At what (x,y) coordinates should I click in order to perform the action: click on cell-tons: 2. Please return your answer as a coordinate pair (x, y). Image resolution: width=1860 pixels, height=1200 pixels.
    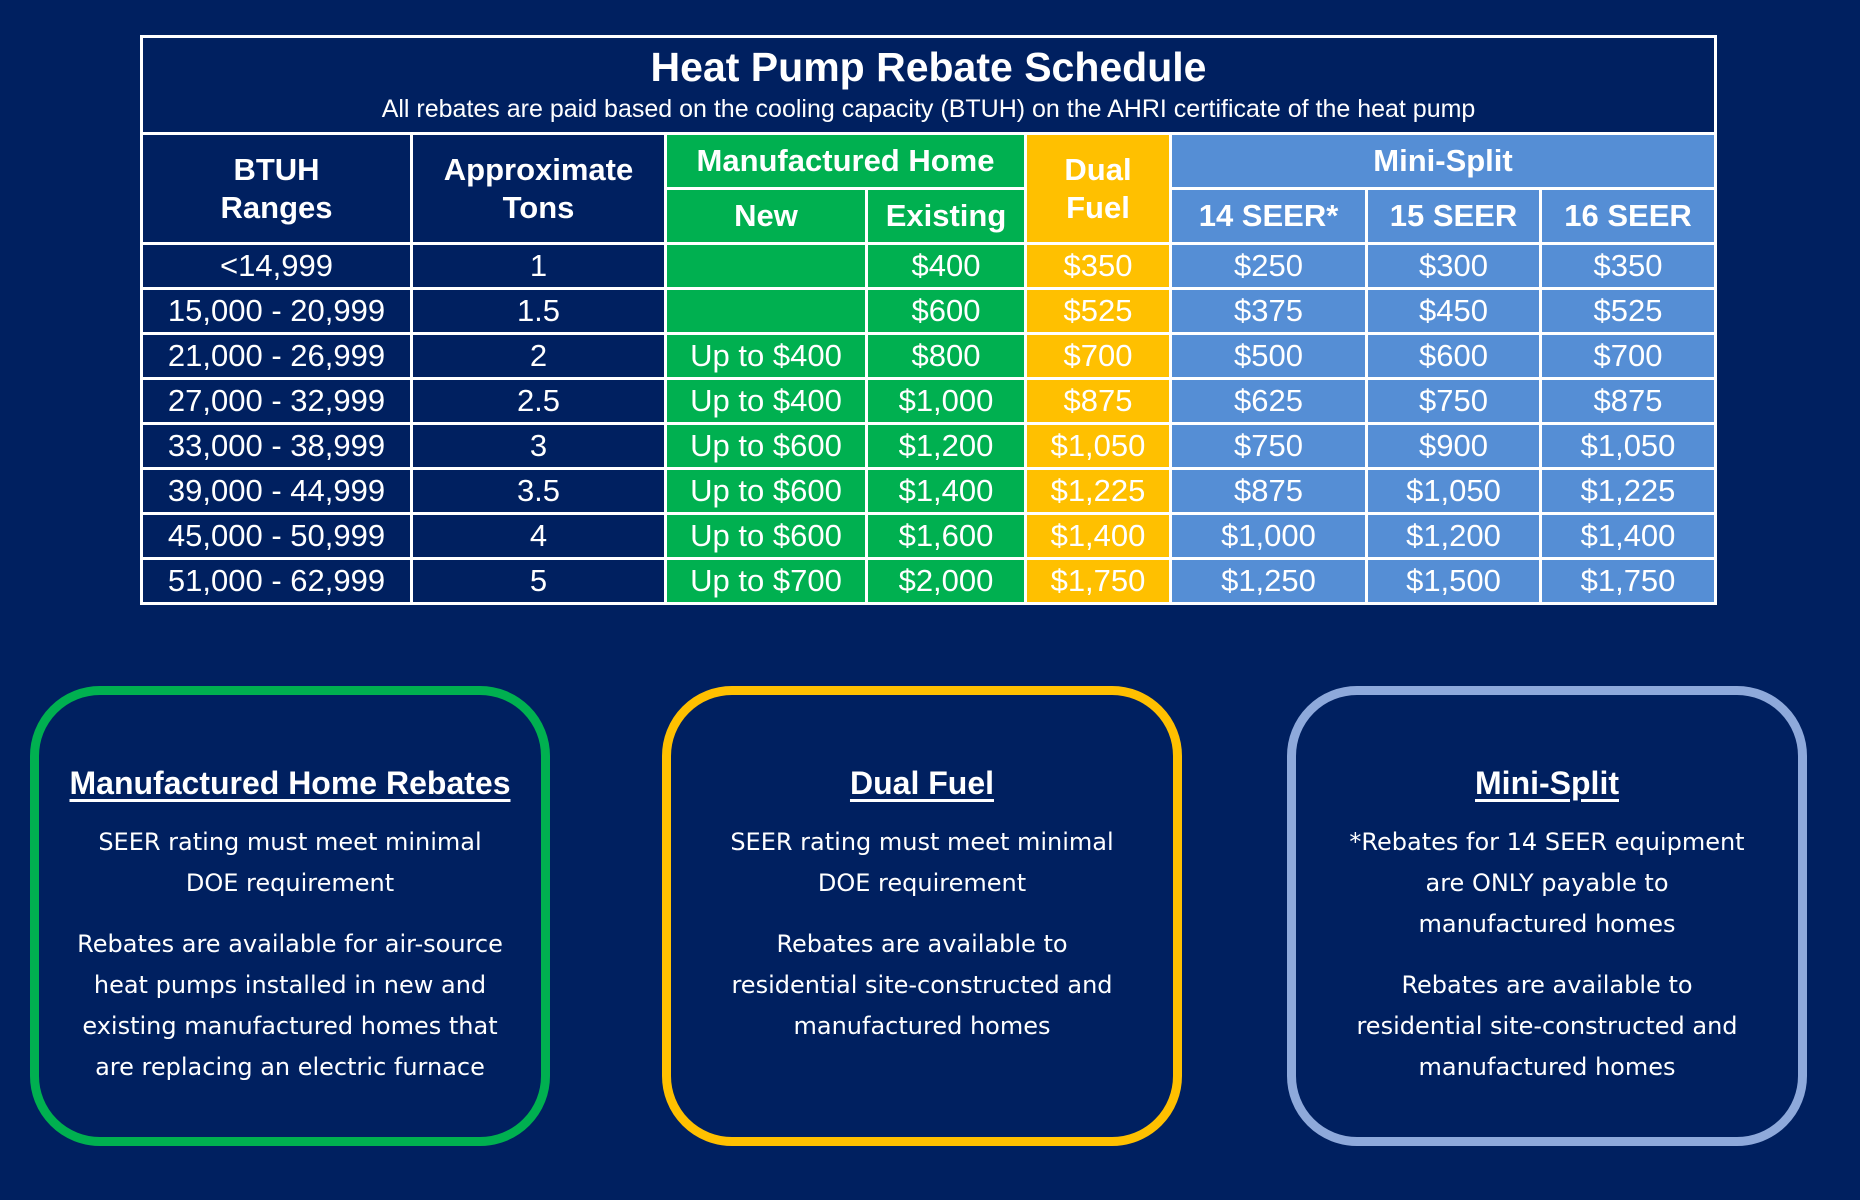
    Looking at the image, I should click on (538, 356).